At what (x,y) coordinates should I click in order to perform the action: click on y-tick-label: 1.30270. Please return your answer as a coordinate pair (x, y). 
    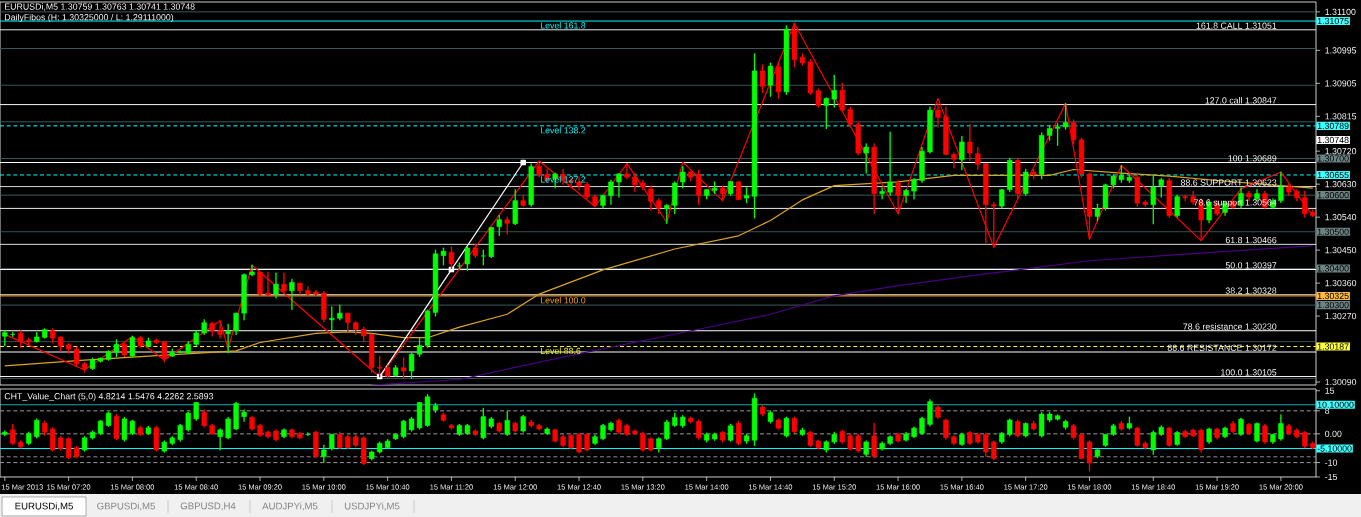
    Looking at the image, I should click on (1341, 316).